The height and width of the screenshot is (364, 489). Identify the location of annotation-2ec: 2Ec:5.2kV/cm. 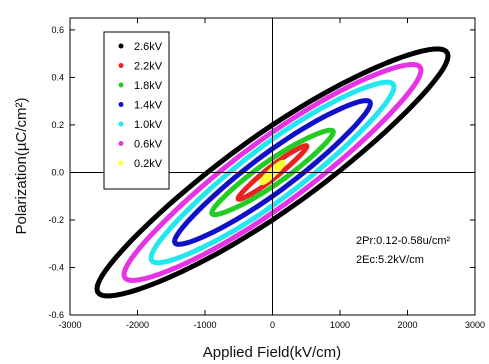
(390, 260).